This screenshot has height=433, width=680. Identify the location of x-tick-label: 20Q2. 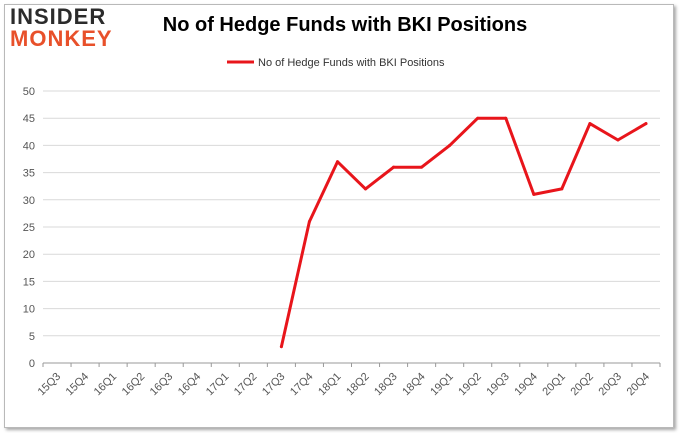
(582, 385).